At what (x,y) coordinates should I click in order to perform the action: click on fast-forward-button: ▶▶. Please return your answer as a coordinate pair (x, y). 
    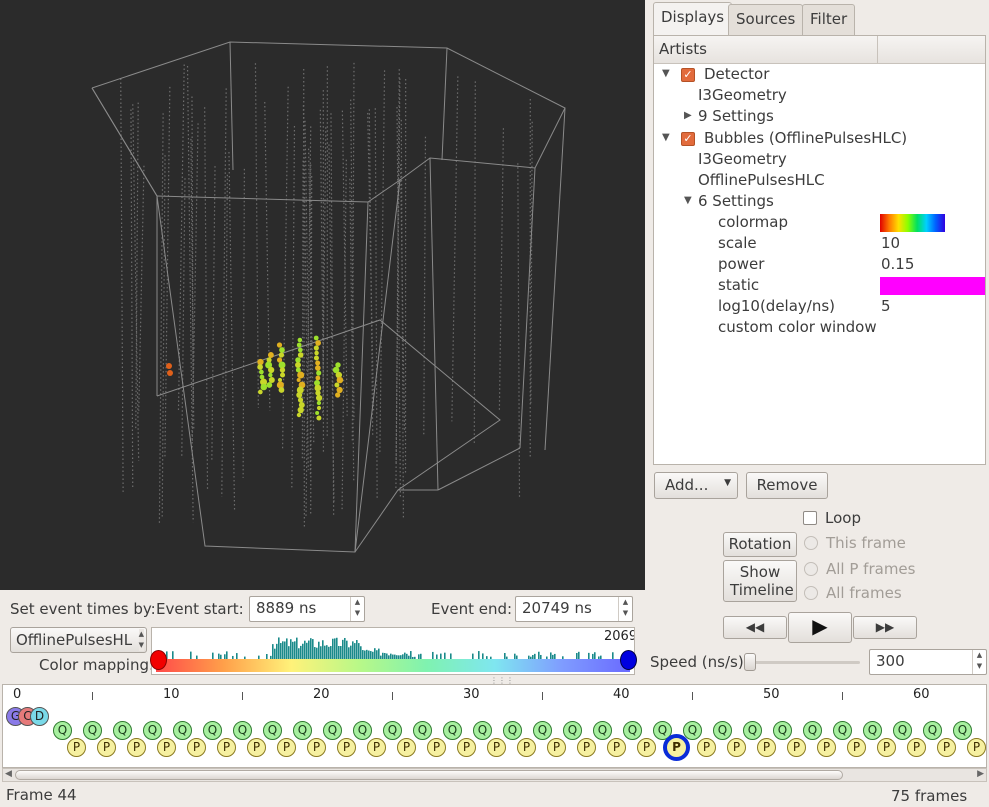
    Looking at the image, I should click on (885, 627).